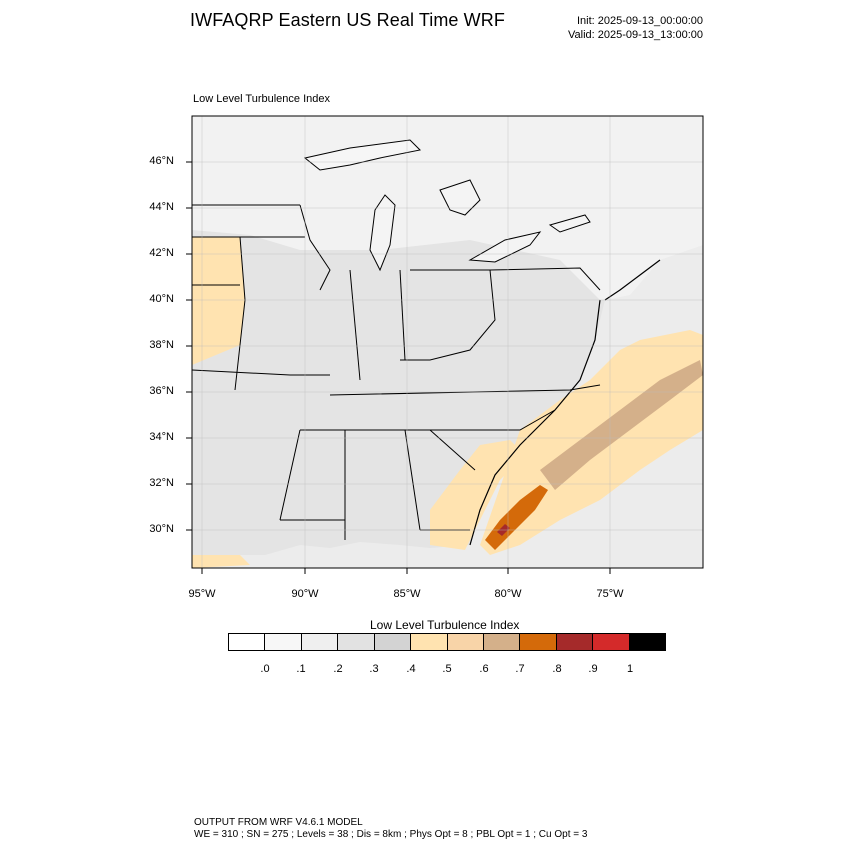 This screenshot has height=850, width=850. I want to click on lake-ontario, so click(569, 223).